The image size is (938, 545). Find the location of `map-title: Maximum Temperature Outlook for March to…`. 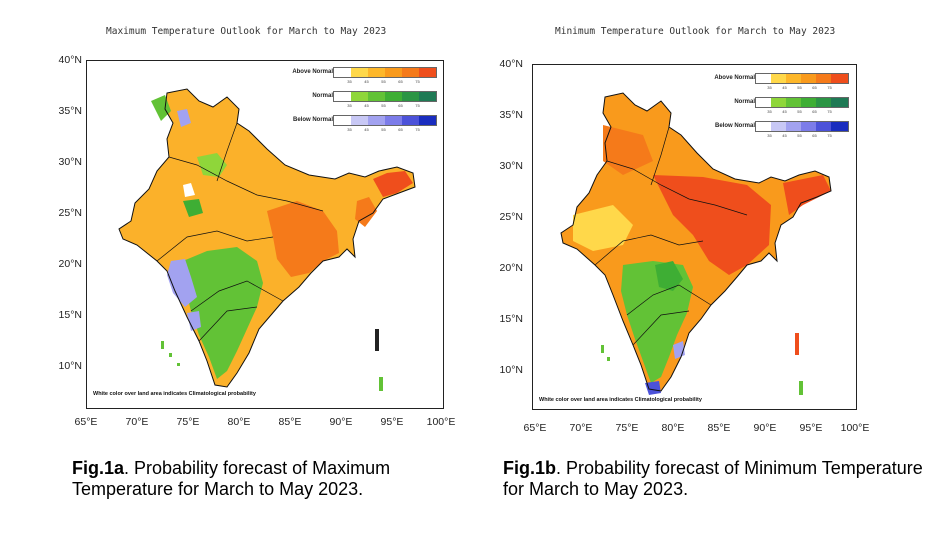

map-title: Maximum Temperature Outlook for March to… is located at coordinates (246, 31).